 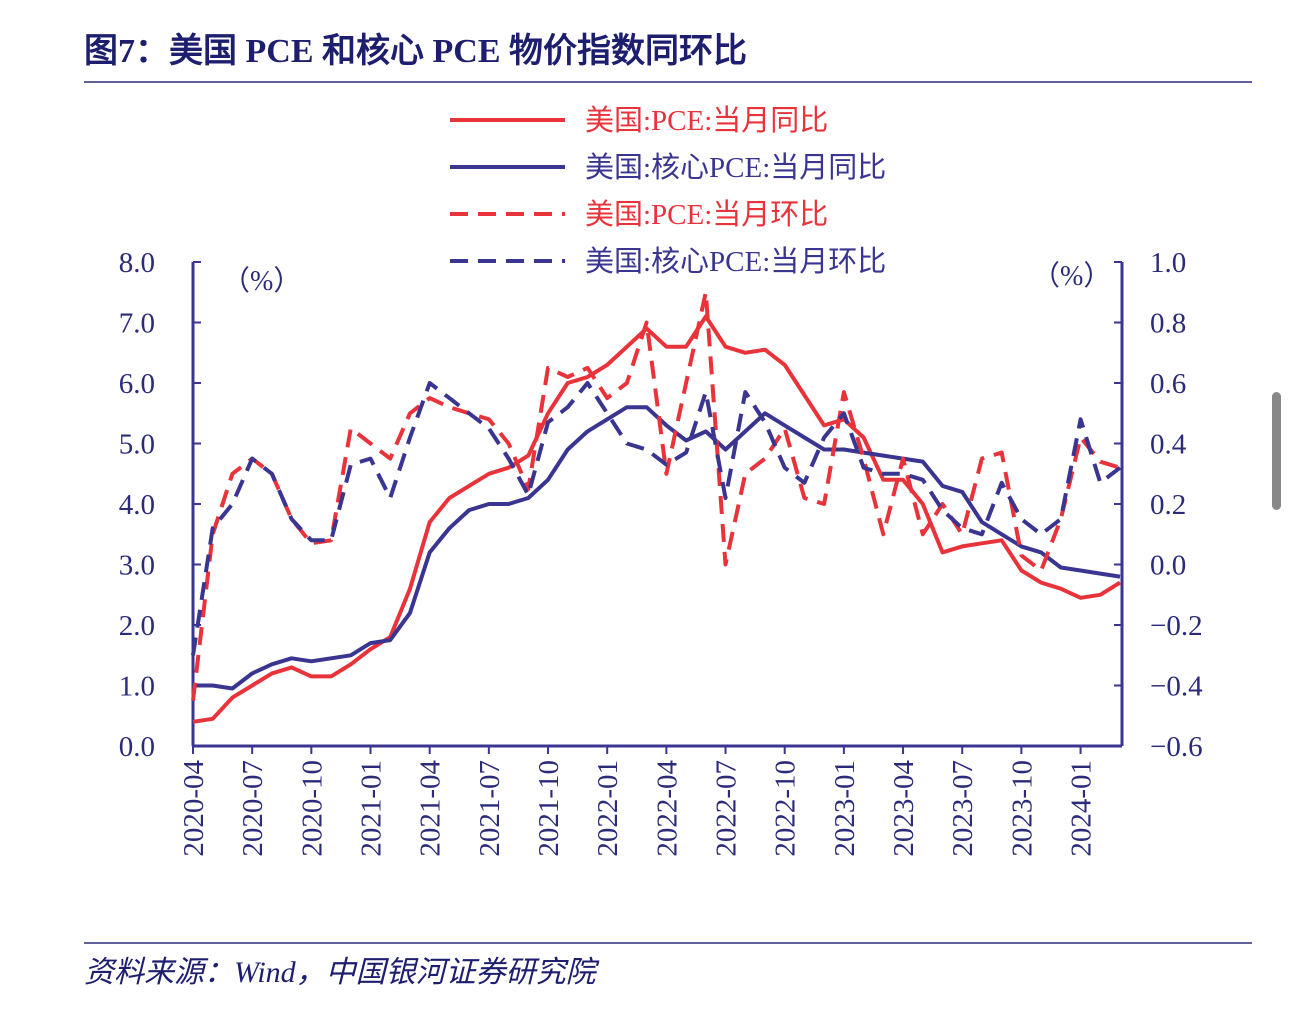 I want to click on x-tick-label: 2022-10, so click(x=786, y=808).